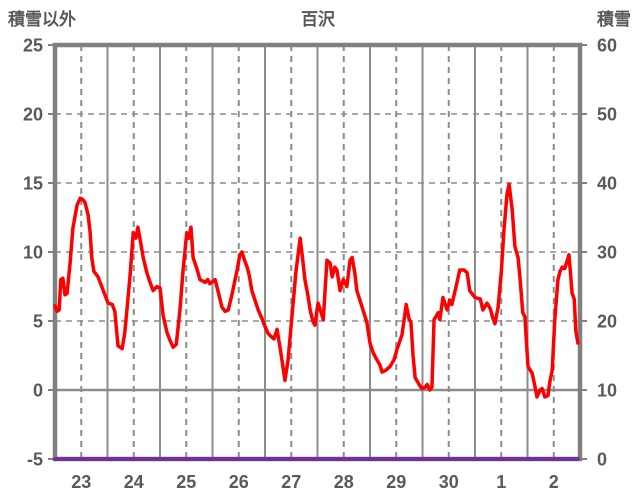 This screenshot has width=636, height=501. What do you see at coordinates (602, 460) in the screenshot?
I see `right-axis-tick-label: 0` at bounding box center [602, 460].